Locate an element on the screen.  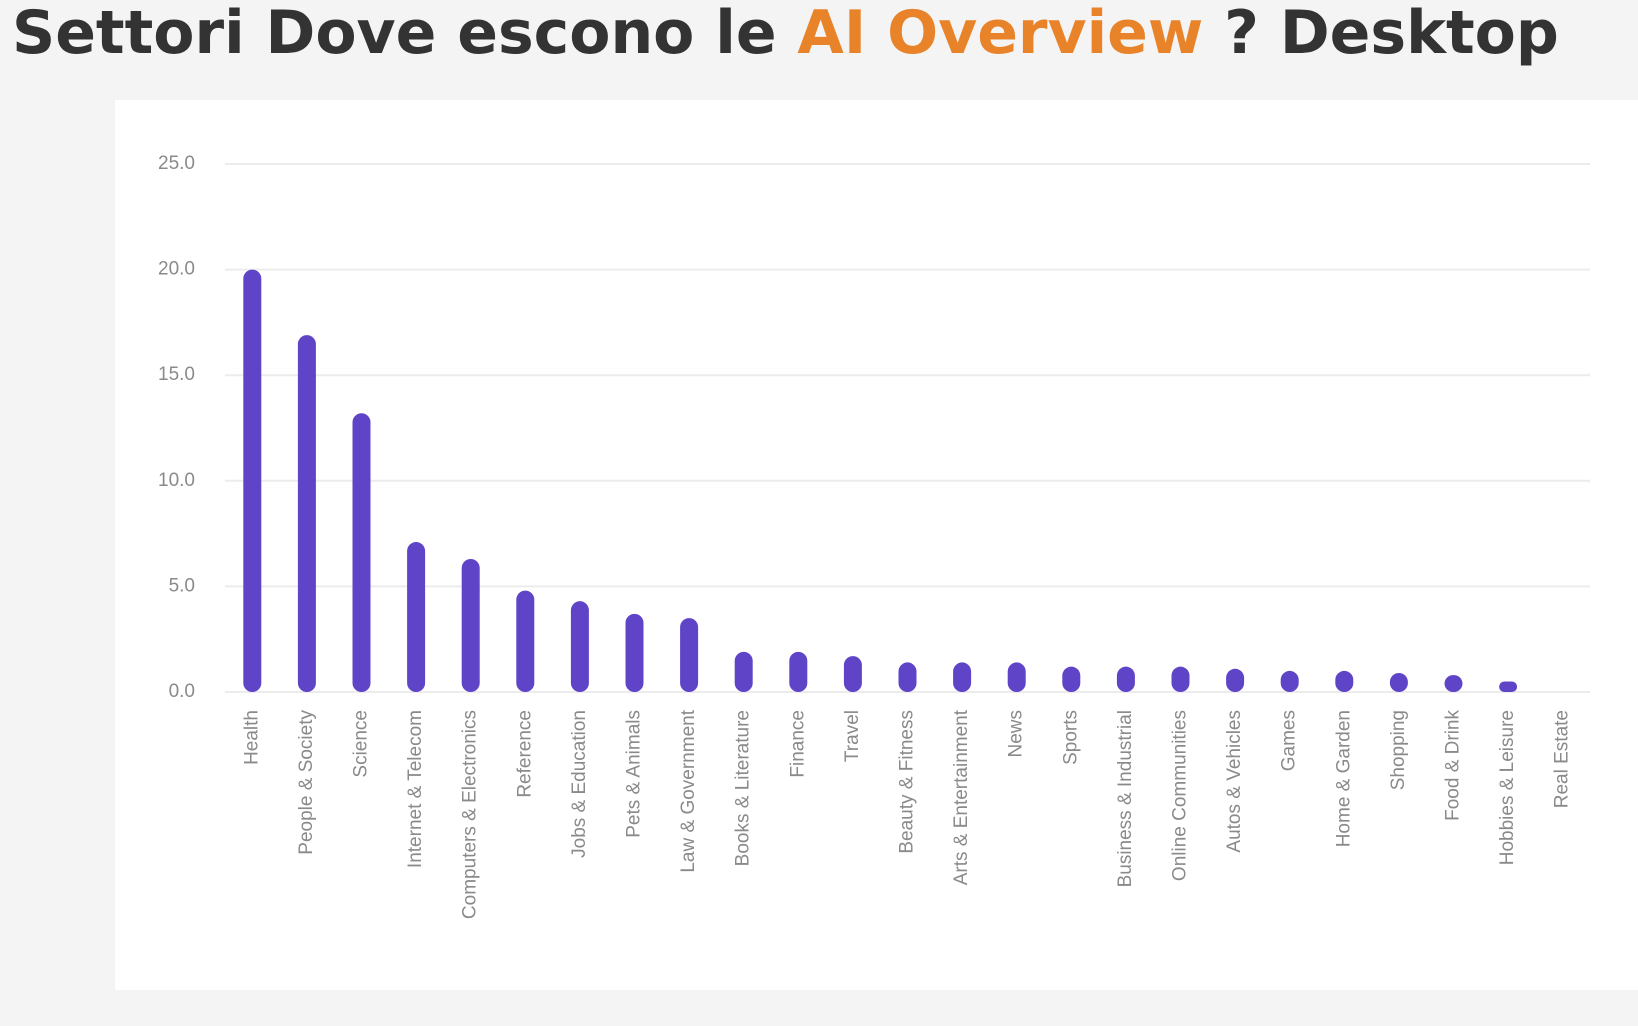
x-tick-label: Travel is located at coordinates (852, 736).